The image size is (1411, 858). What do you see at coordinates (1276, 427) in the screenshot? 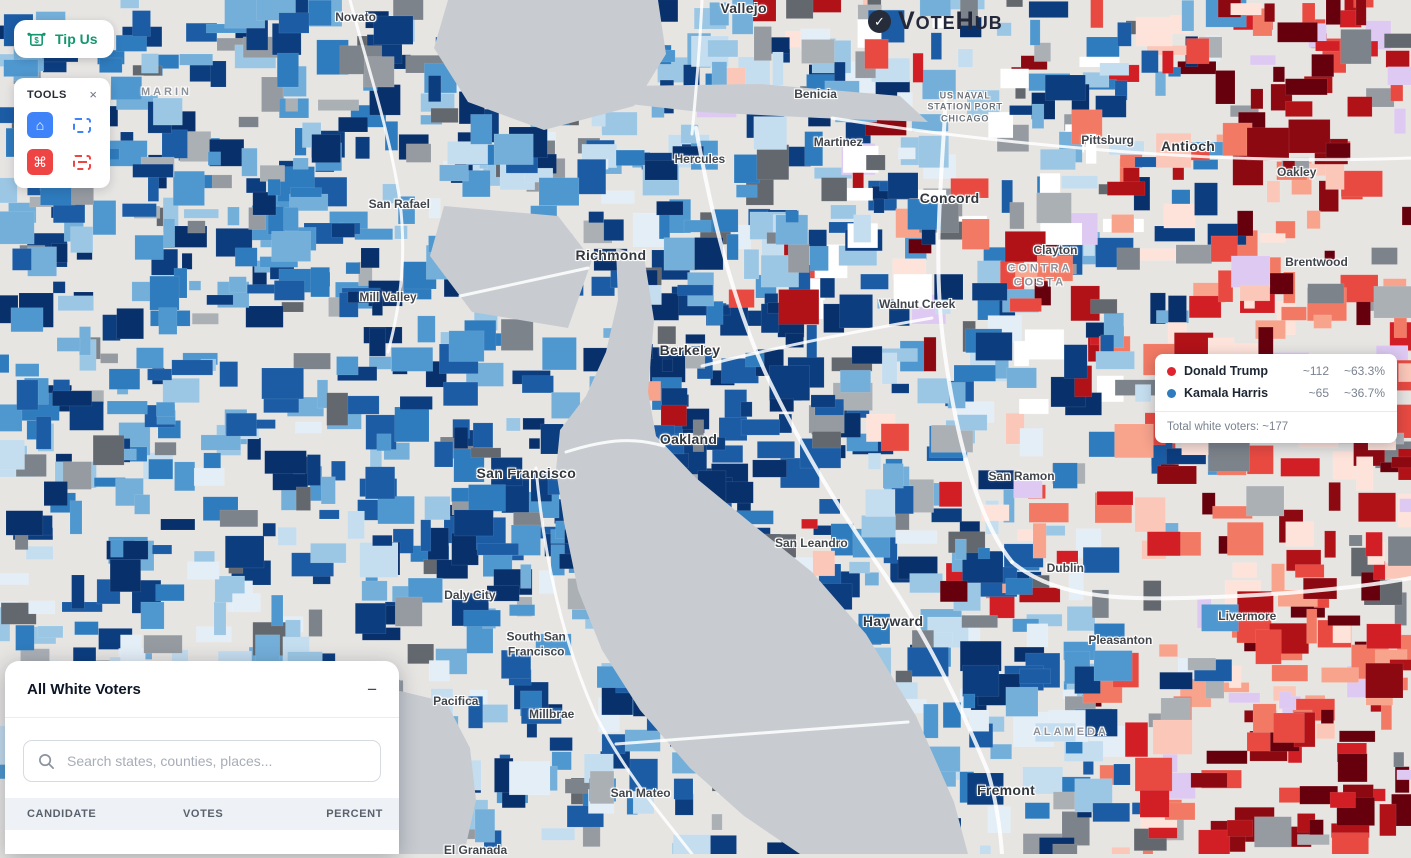
I see `tooltip-total: Total white voters: ~177` at bounding box center [1276, 427].